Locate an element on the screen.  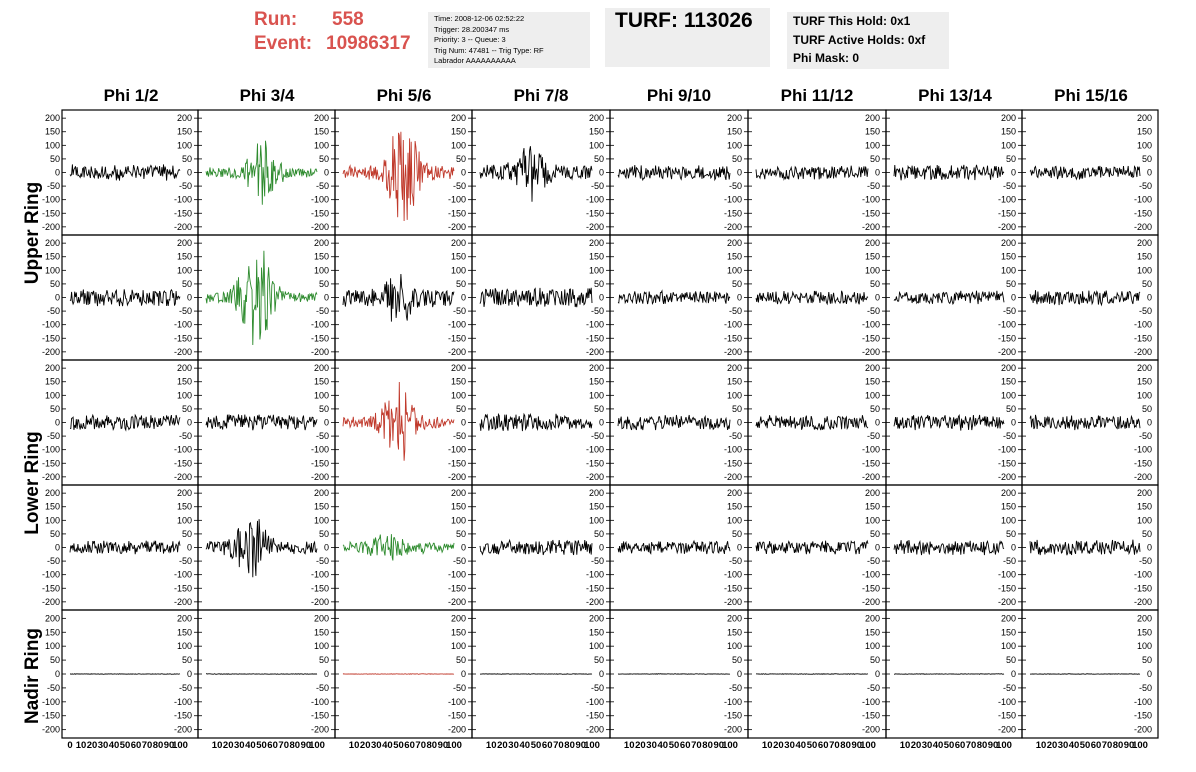
turf-active-holds: TURF Active Holds: 0xf is located at coordinates (859, 39).